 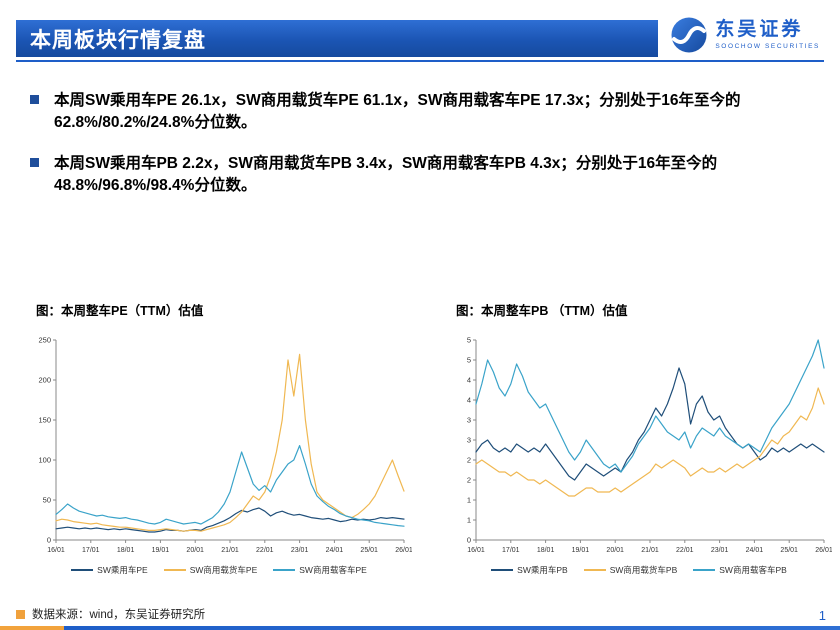 I want to click on data-source-text: 数据来源：wind，东吴证券研究所, so click(x=119, y=615).